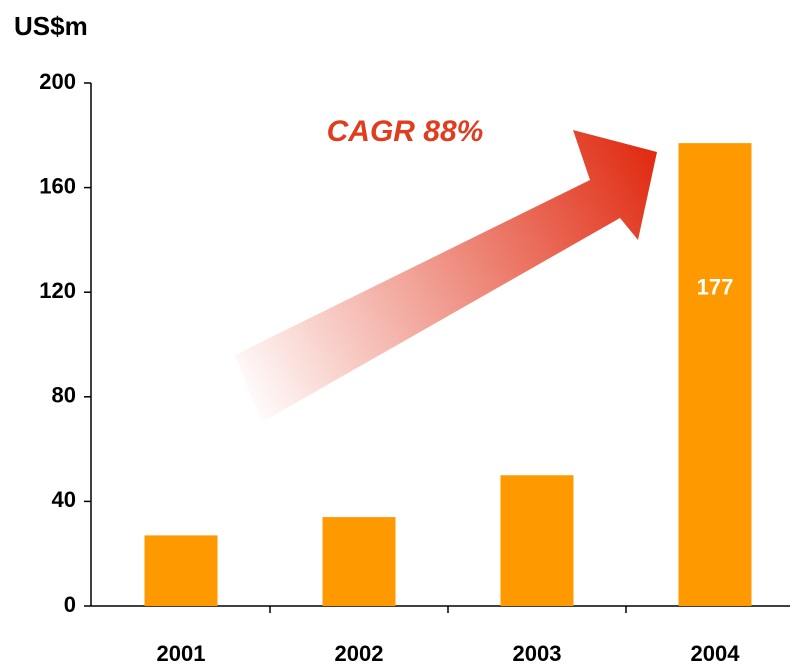 The image size is (794, 667). What do you see at coordinates (51, 26) in the screenshot?
I see `chart-title: US$m` at bounding box center [51, 26].